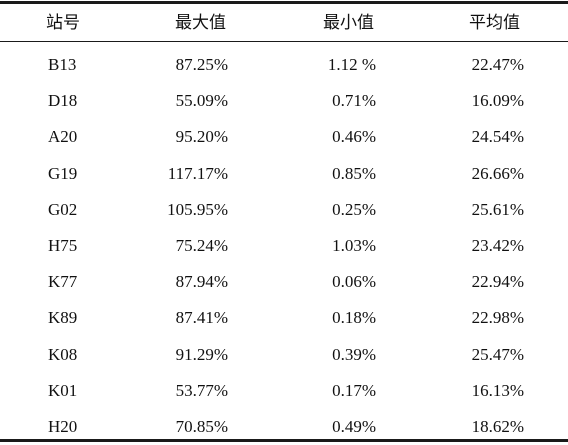 The image size is (568, 445). I want to click on header-max: 最大值, so click(200, 22).